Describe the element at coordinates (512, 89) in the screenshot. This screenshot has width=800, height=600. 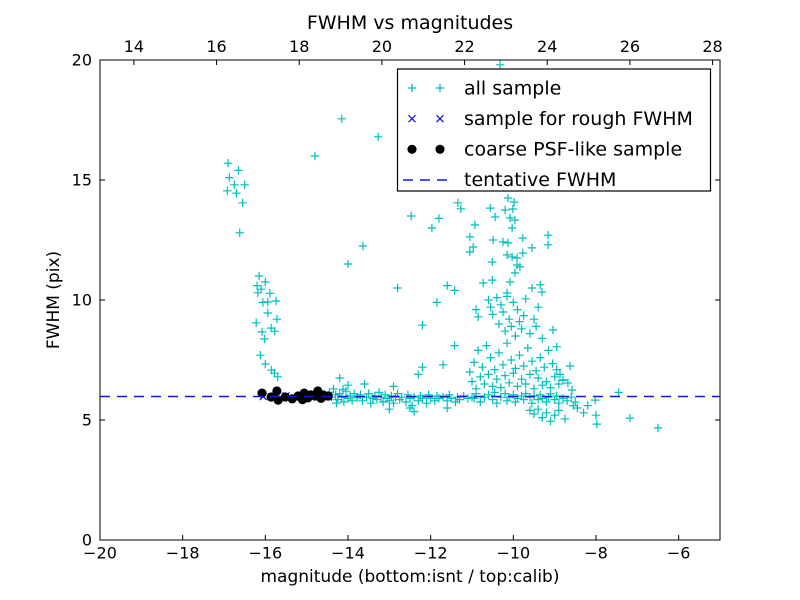
I see `legend-label-all-sample: all sample` at that location.